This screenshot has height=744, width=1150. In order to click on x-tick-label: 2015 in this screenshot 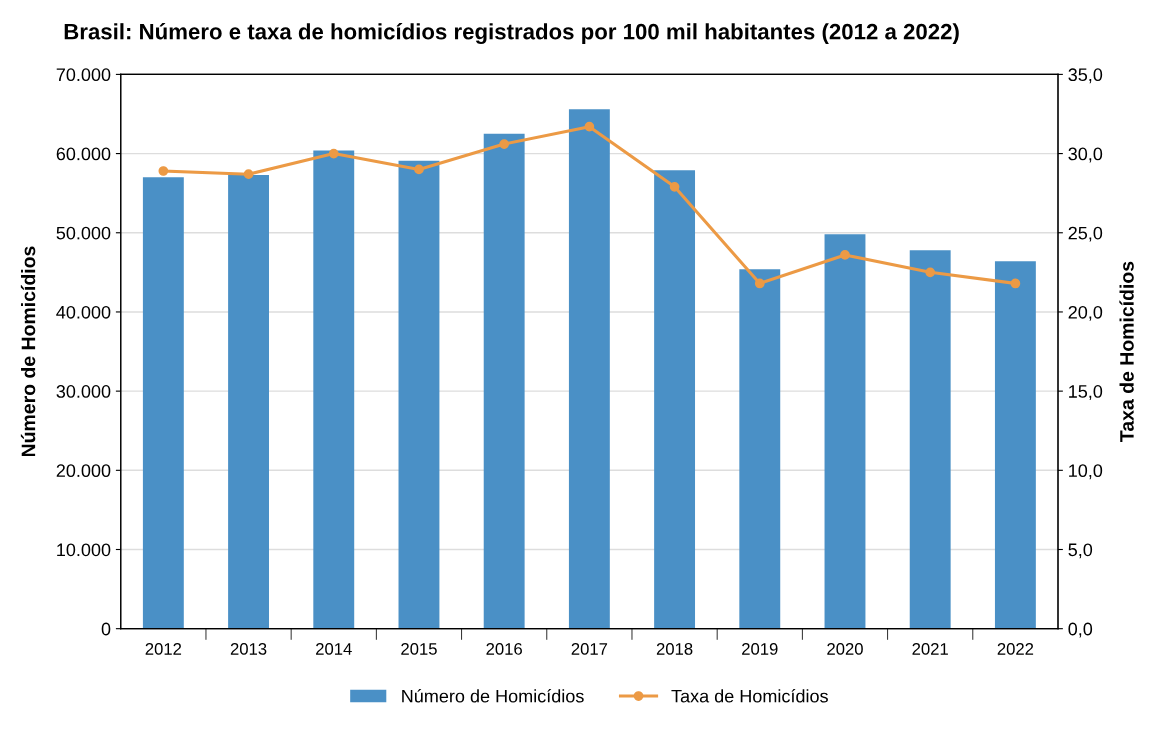, I will do `click(419, 649)`.